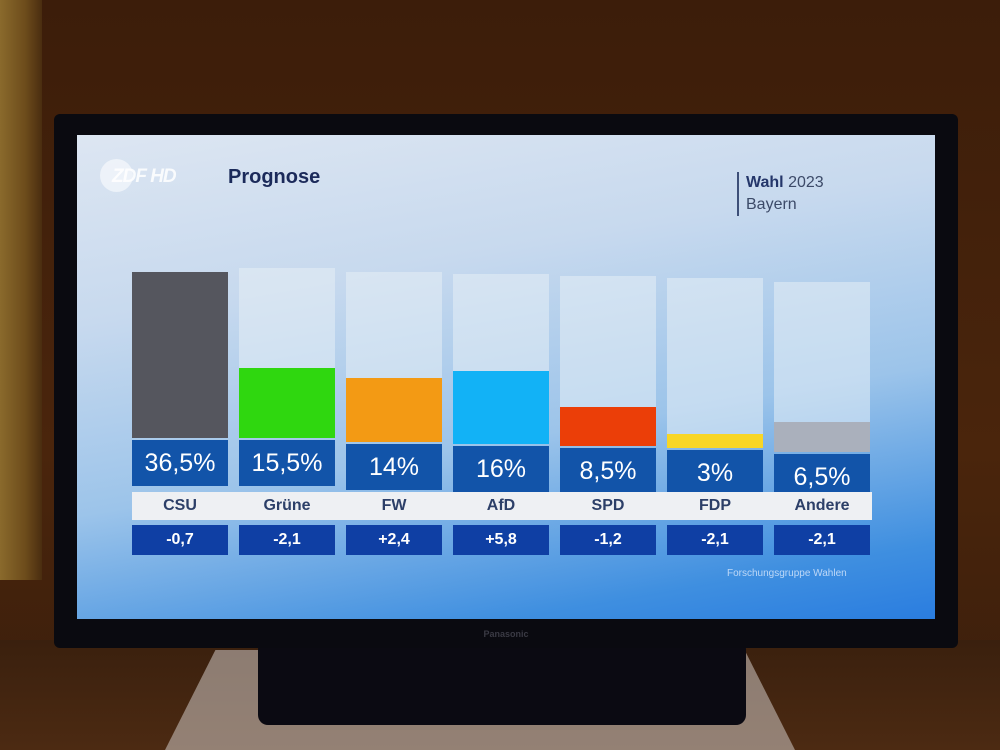 The image size is (1000, 750). Describe the element at coordinates (180, 463) in the screenshot. I see `percentage-label: 36,5%` at that location.